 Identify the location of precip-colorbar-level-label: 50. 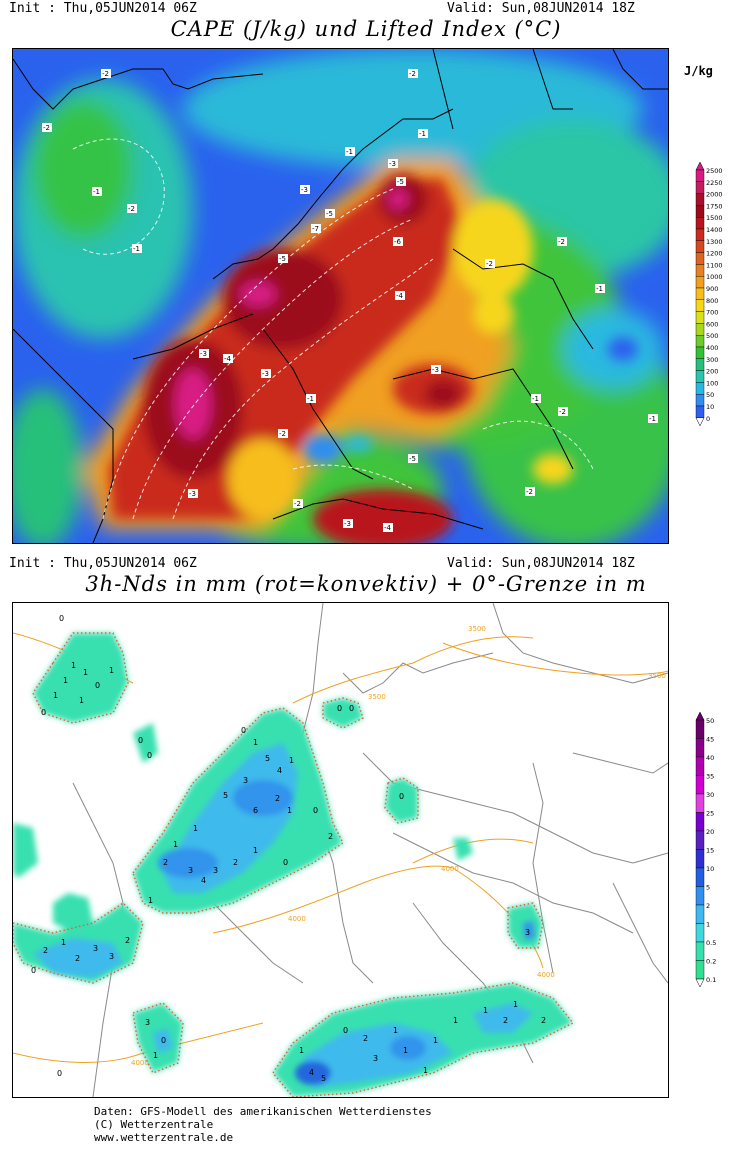
(710, 721).